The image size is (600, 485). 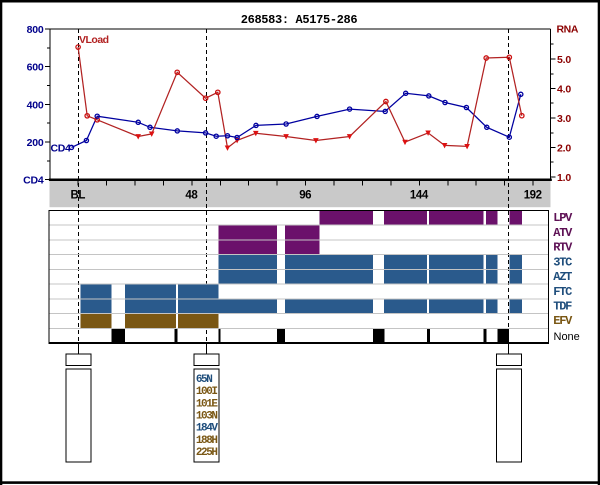 What do you see at coordinates (35, 68) in the screenshot?
I see `svg-text: 600` at bounding box center [35, 68].